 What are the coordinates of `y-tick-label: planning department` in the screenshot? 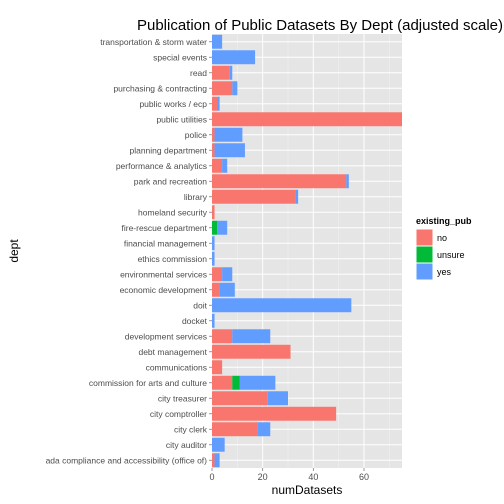 It's located at (168, 150).